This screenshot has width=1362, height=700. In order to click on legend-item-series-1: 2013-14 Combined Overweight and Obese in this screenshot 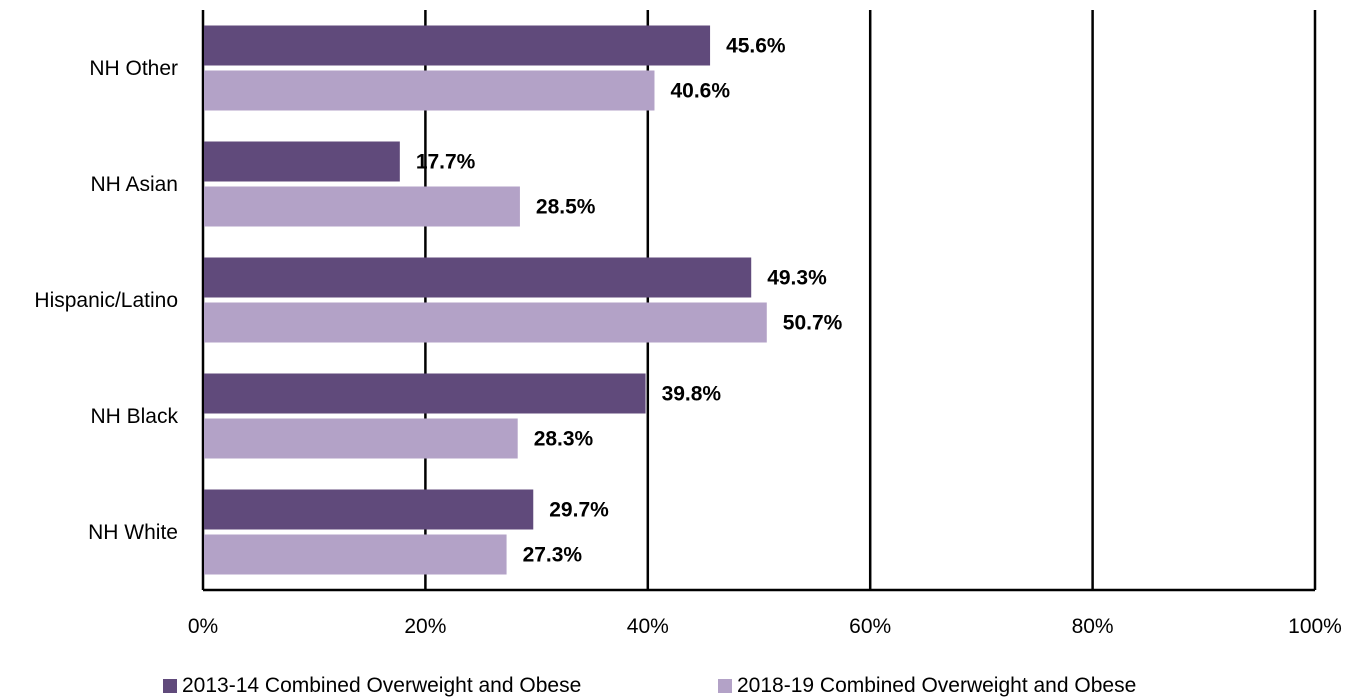, I will do `click(372, 686)`.